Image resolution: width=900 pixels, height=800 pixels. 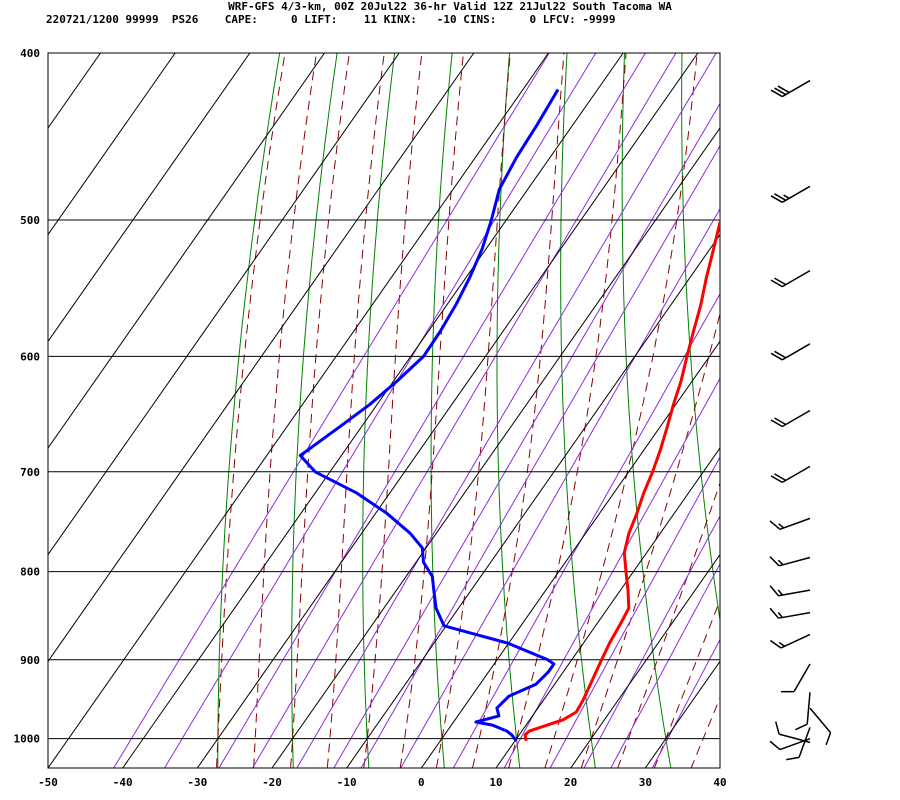 I want to click on y-tick-label: 400, so click(x=30, y=53).